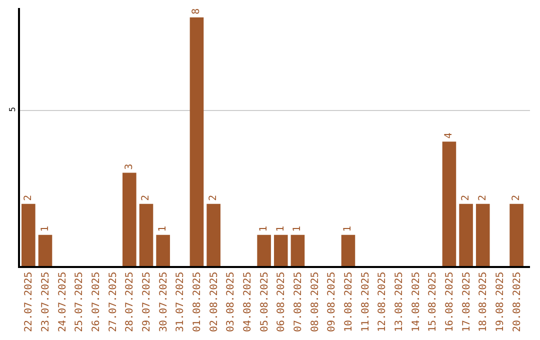 The image size is (540, 340). Describe the element at coordinates (62, 302) in the screenshot. I see `x-tick-label: 24.07.2025` at that location.